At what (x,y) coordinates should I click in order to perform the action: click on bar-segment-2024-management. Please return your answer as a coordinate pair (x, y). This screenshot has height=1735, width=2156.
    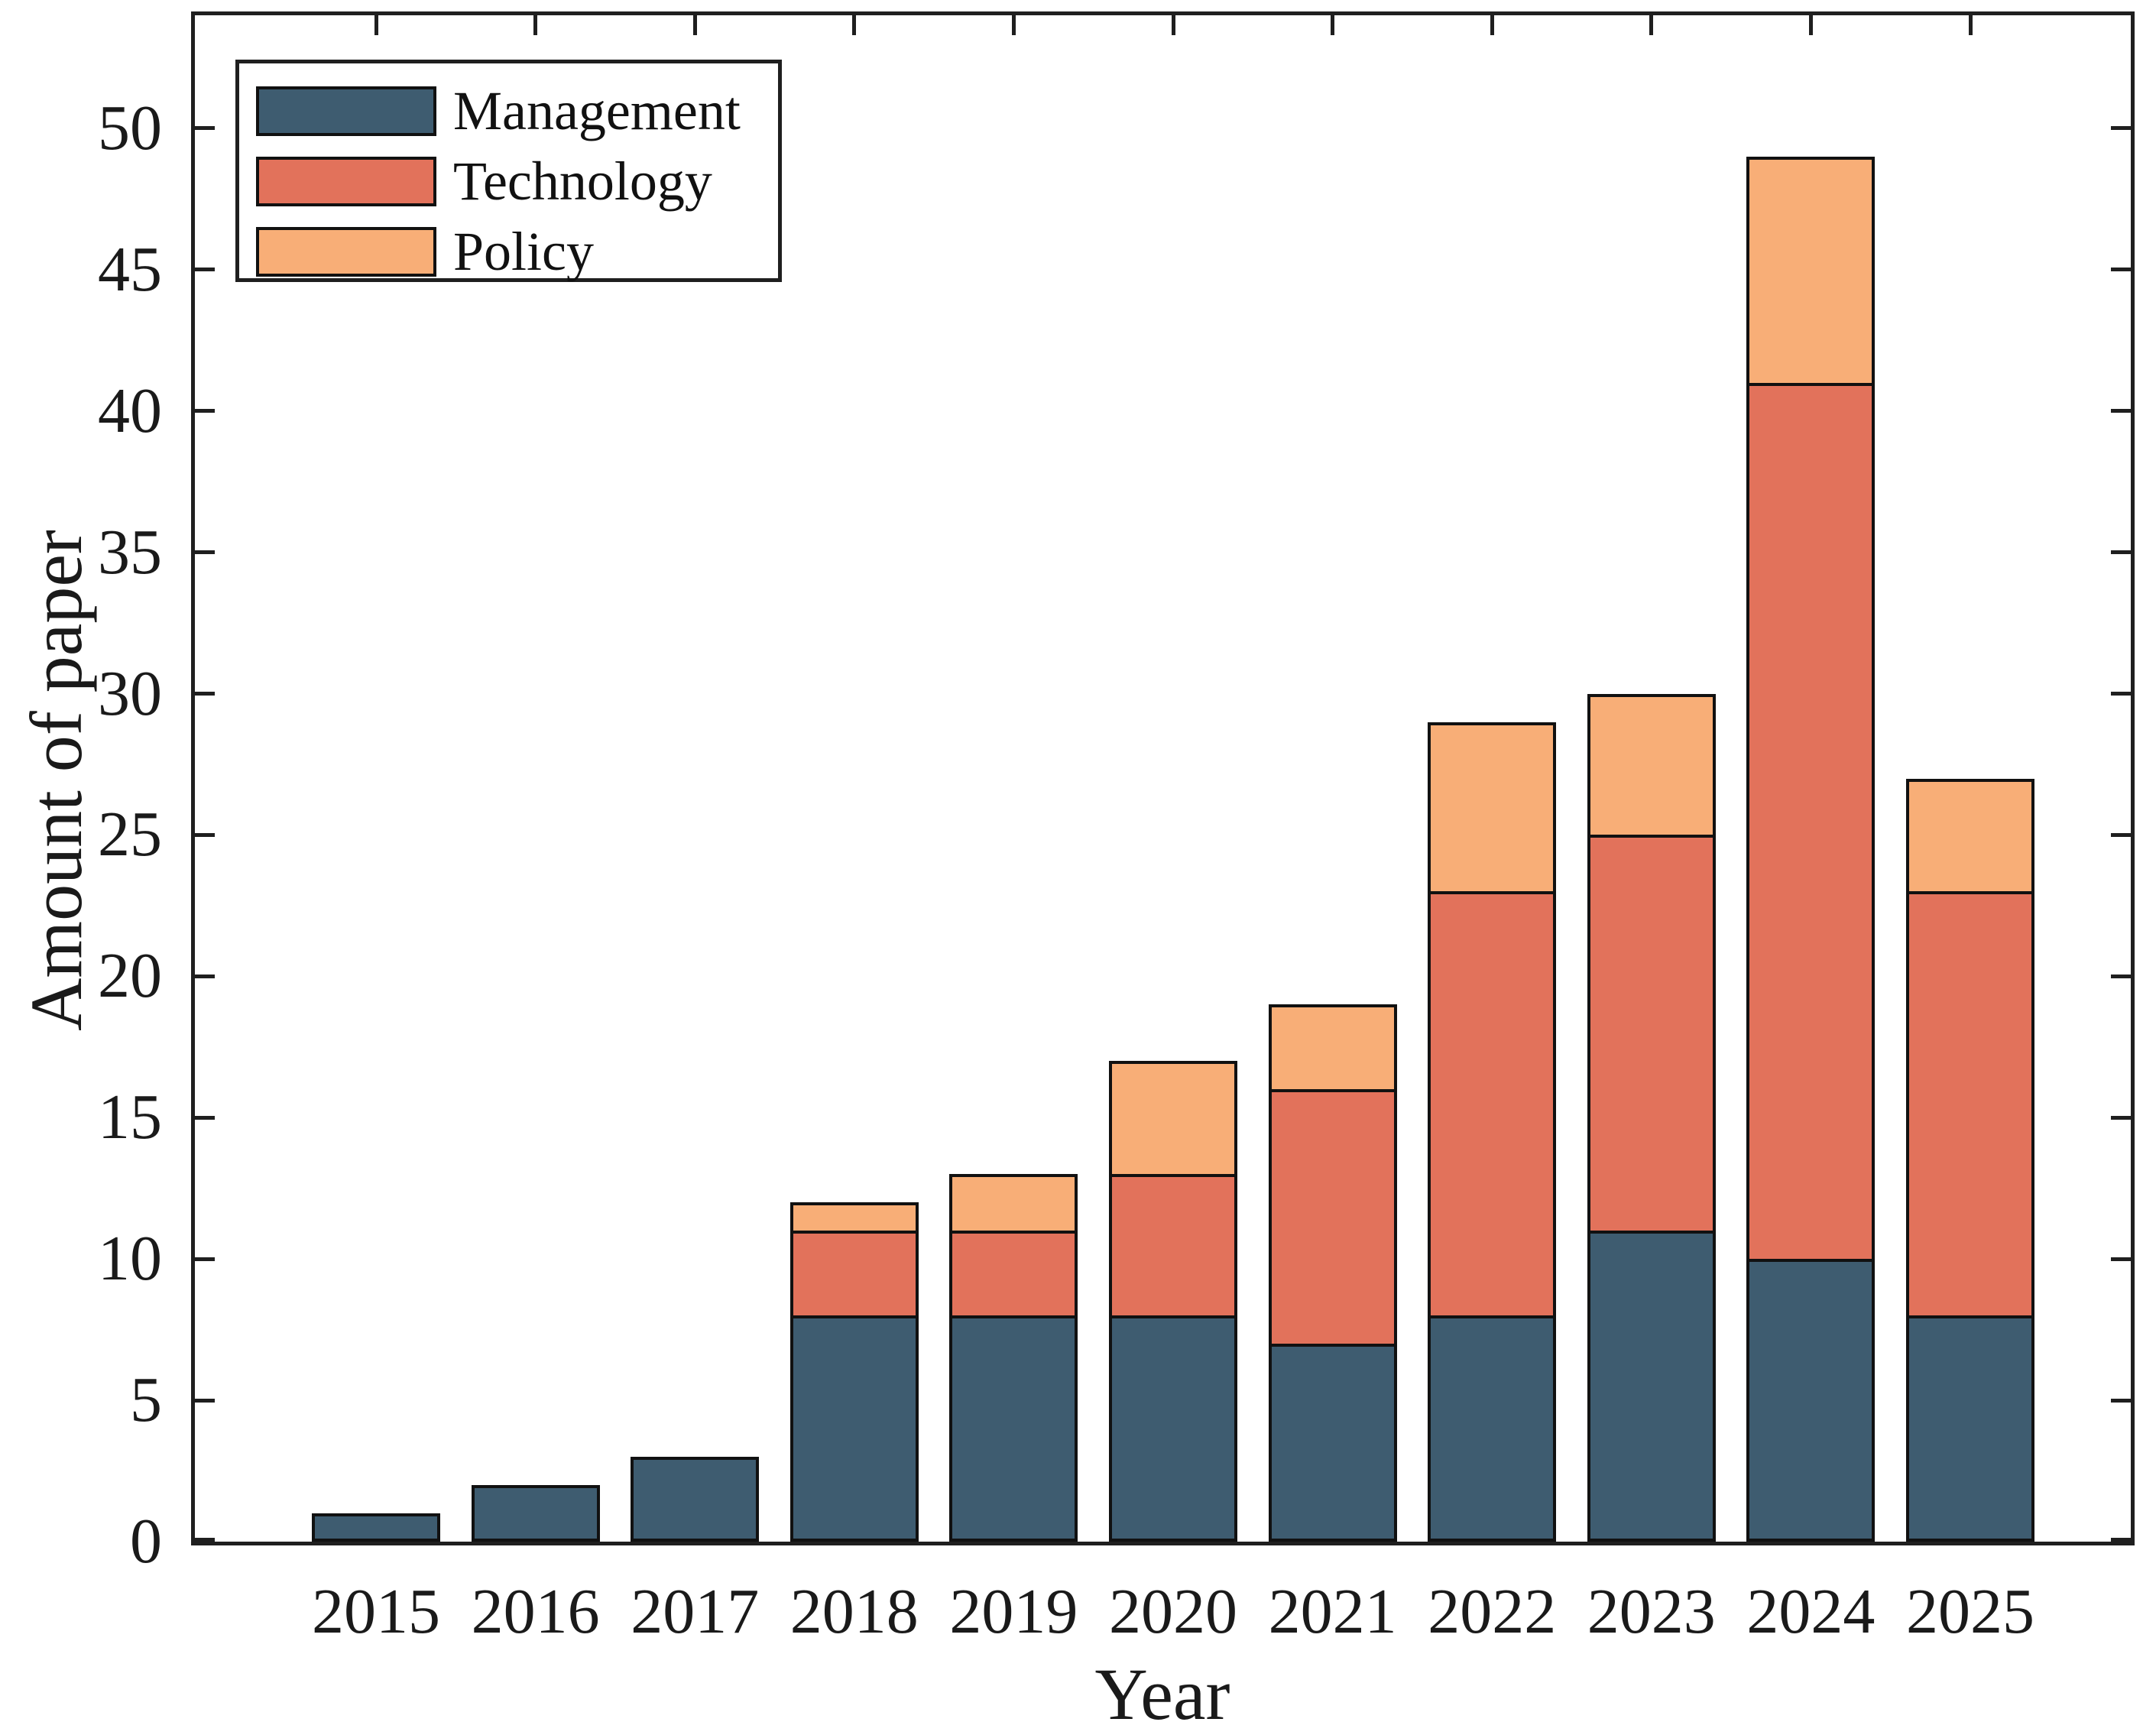
    Looking at the image, I should click on (1811, 1400).